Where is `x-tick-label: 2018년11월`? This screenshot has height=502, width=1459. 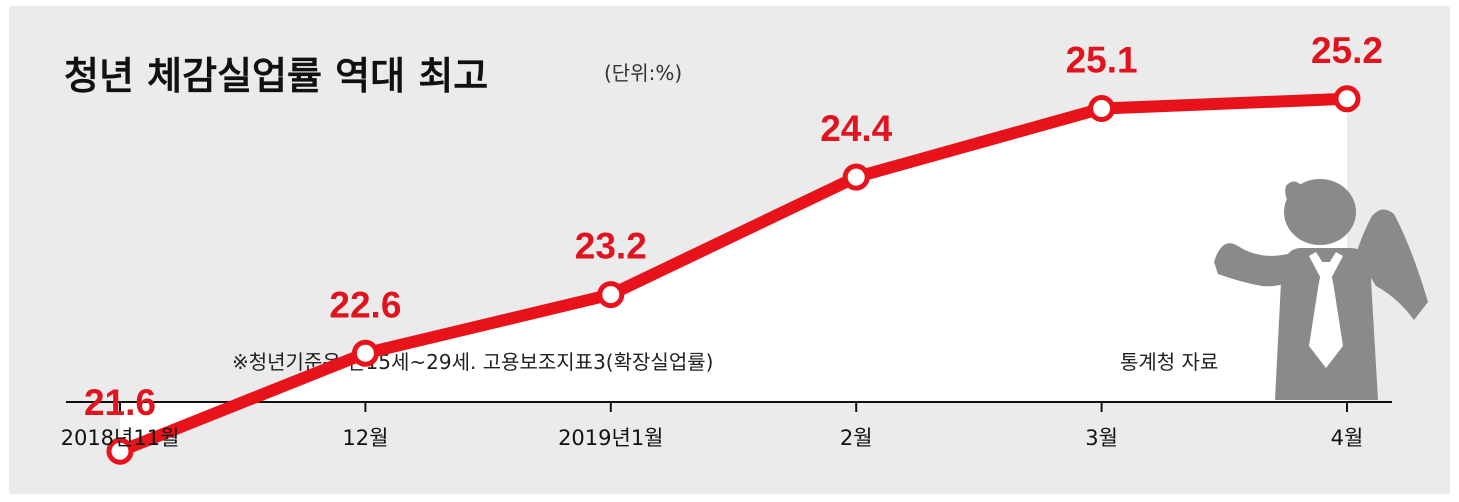 x-tick-label: 2018년11월 is located at coordinates (120, 438).